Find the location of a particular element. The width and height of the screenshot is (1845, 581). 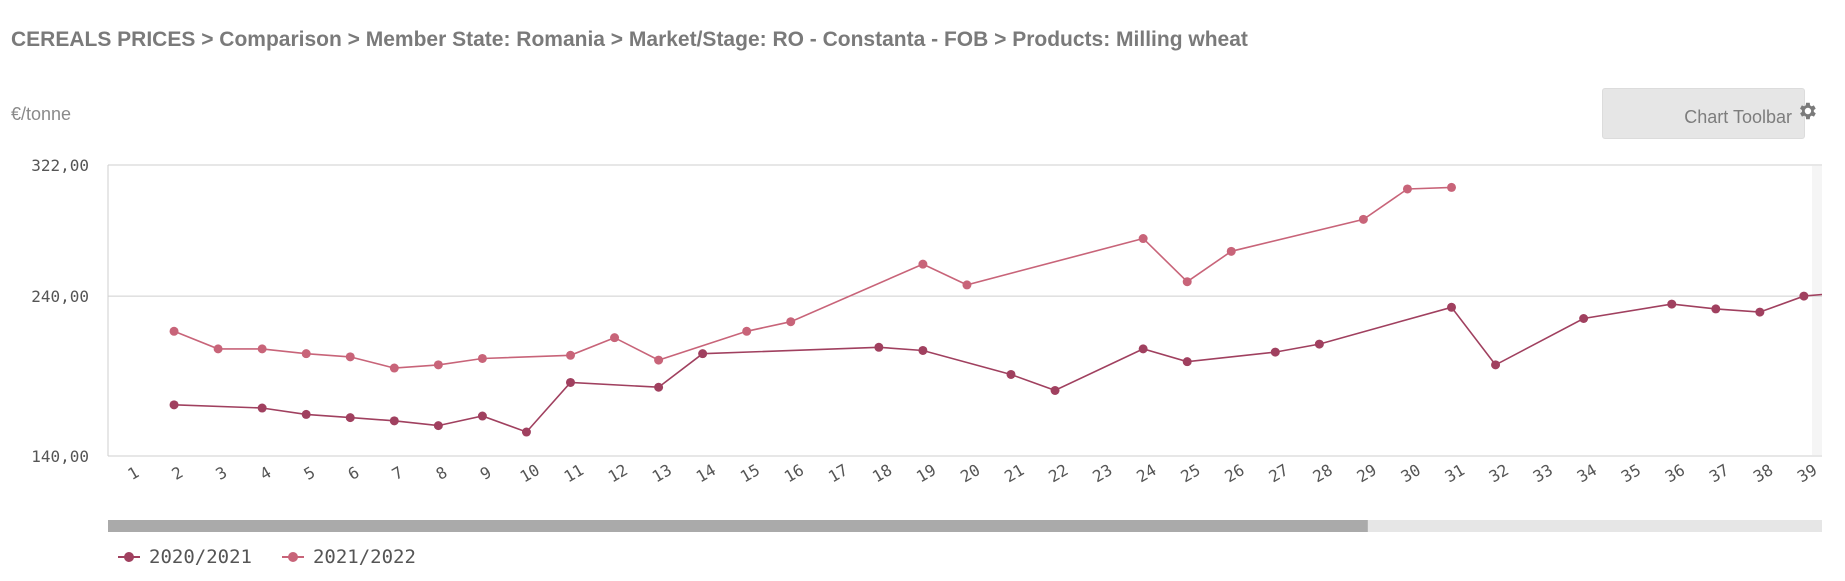

x-tick-label: 12 is located at coordinates (618, 473).